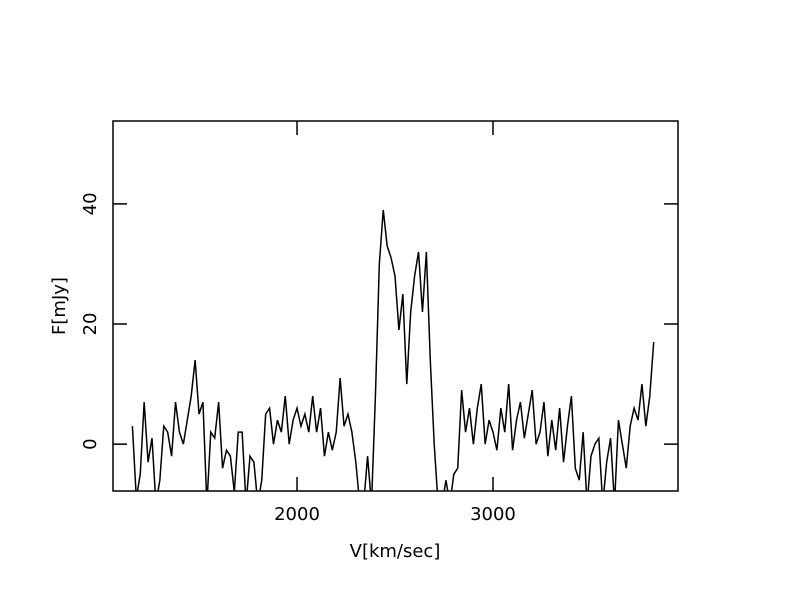  Describe the element at coordinates (90, 443) in the screenshot. I see `y-tick-label: 0` at that location.